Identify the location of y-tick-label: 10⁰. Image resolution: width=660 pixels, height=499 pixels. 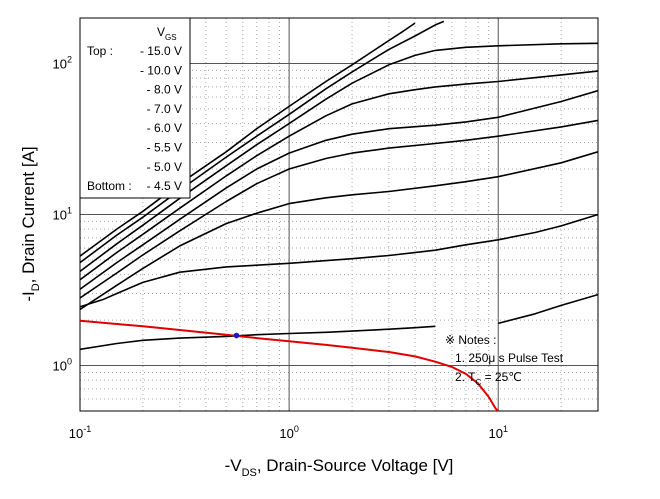
(62, 365).